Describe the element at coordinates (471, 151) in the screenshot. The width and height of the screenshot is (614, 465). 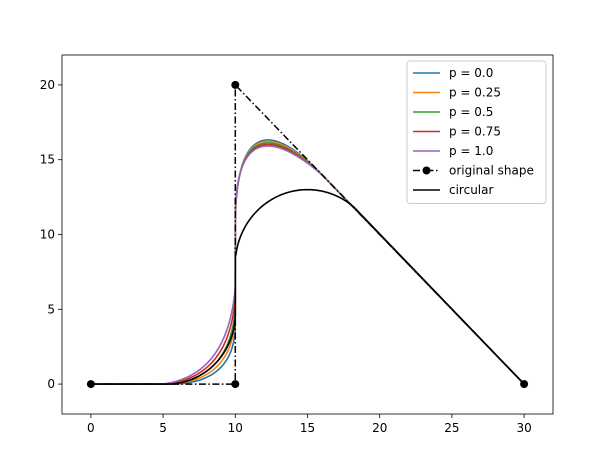
I see `legend-label: p = 1.0` at that location.